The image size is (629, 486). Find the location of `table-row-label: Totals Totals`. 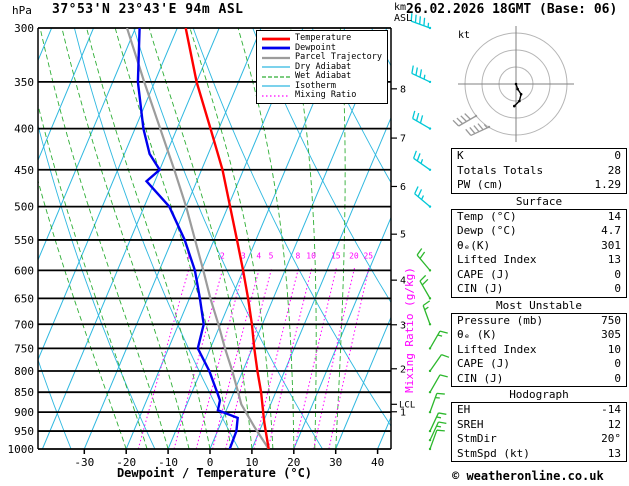

table-row-label: Totals Totals is located at coordinates (500, 170).